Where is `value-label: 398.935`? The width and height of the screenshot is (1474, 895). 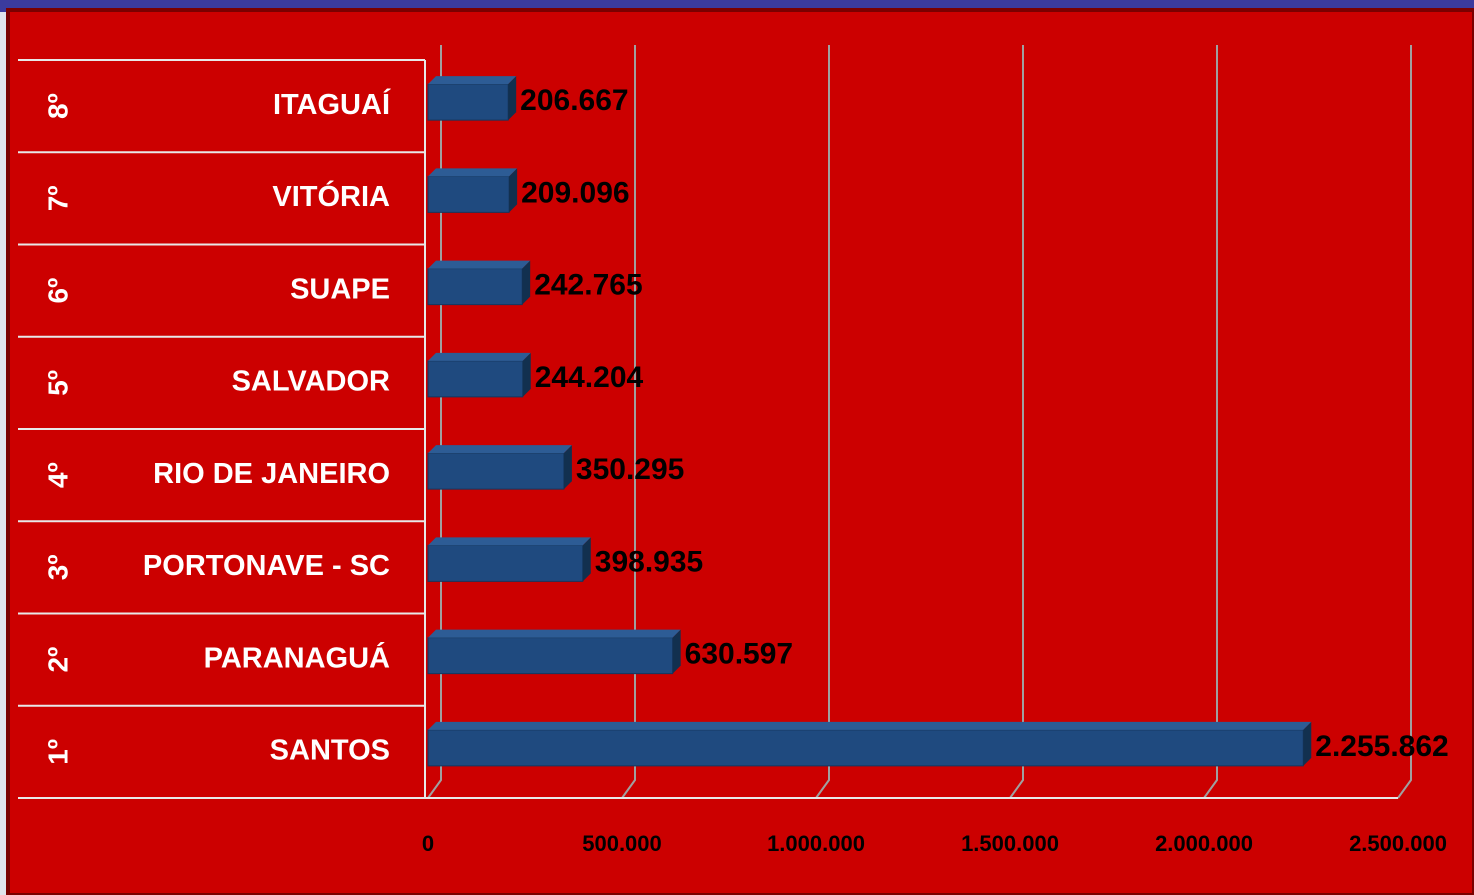
value-label: 398.935 is located at coordinates (649, 561).